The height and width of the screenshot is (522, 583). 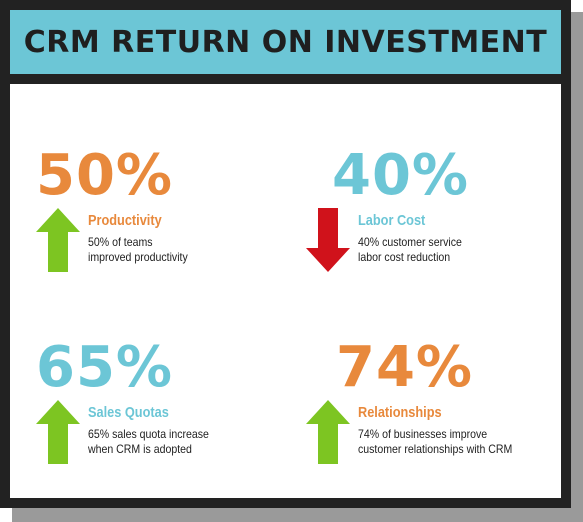 I want to click on stat-label: Productivity, so click(x=125, y=220).